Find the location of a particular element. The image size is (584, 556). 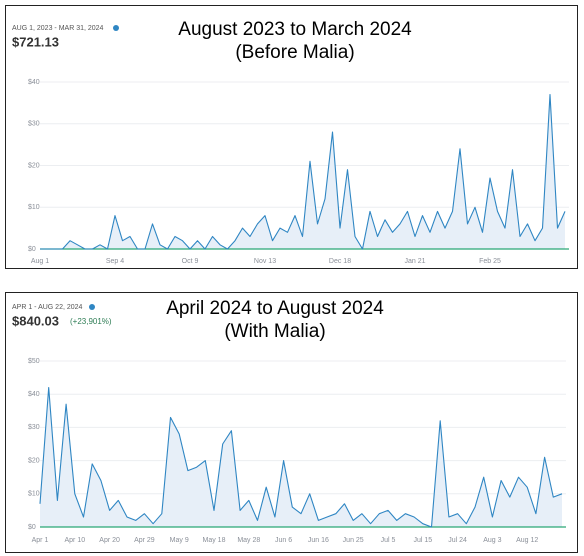

x-tick-label: Apr 10 is located at coordinates (74, 540).